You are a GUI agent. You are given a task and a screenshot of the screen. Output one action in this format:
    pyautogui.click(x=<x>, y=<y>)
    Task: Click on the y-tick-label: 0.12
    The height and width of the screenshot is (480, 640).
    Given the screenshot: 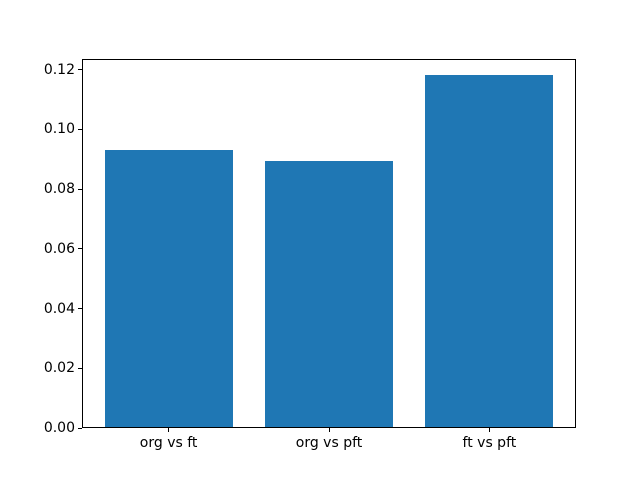 What is the action you would take?
    pyautogui.click(x=59, y=69)
    